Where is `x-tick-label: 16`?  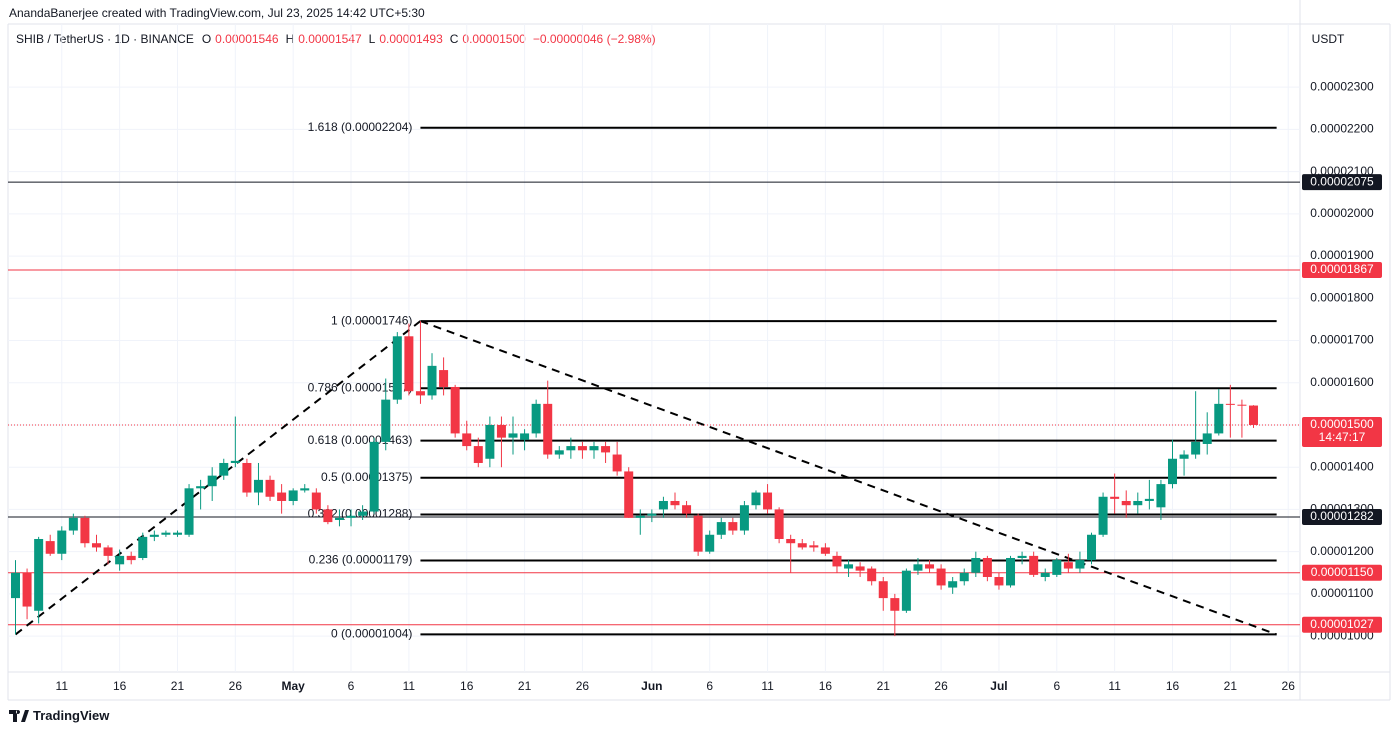 x-tick-label: 16 is located at coordinates (1173, 686).